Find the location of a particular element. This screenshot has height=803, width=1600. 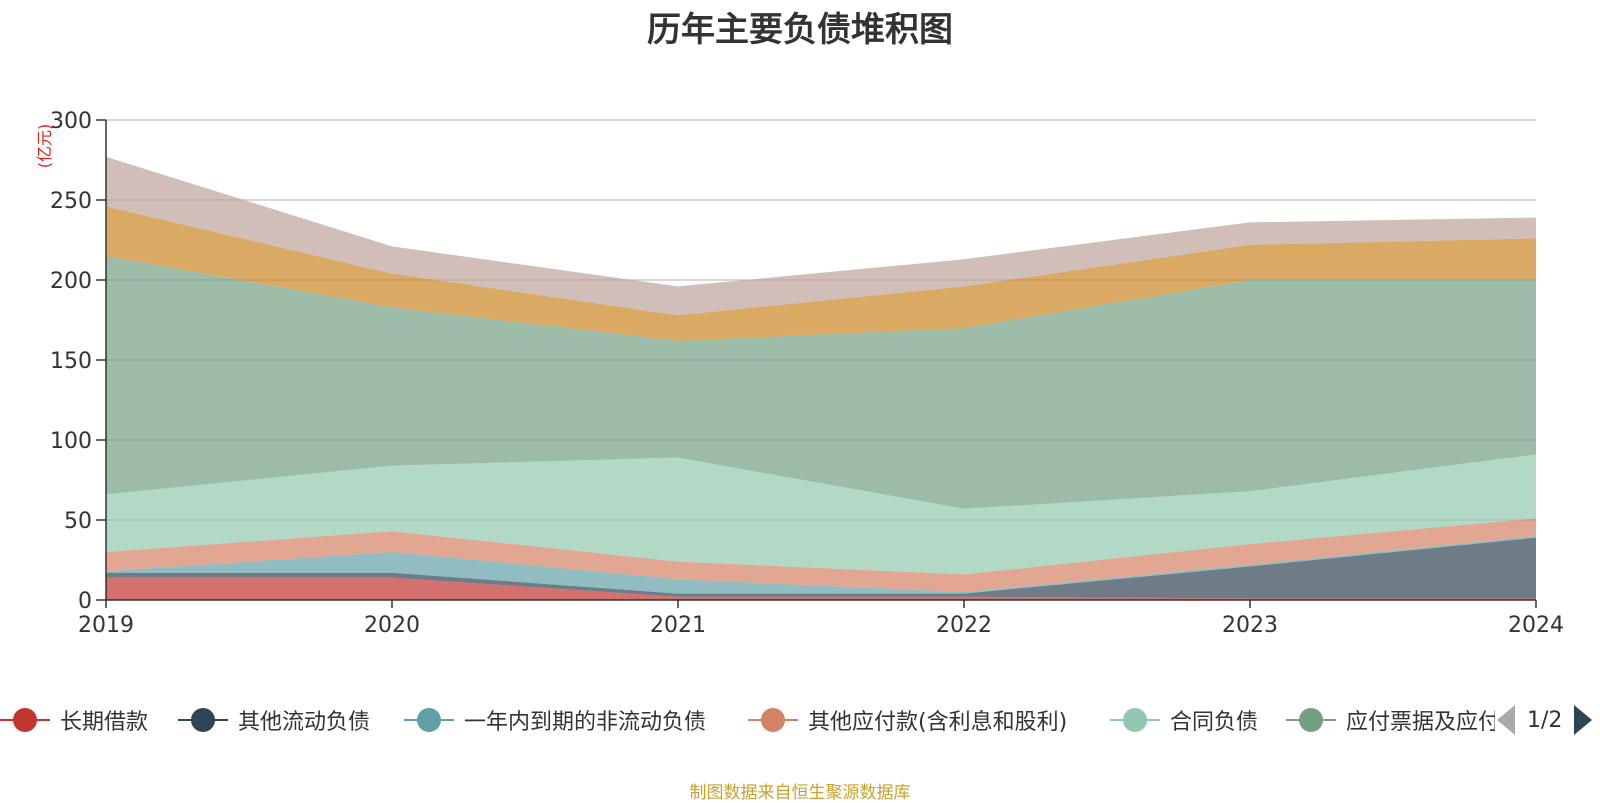

y-tick-label: 250 is located at coordinates (71, 201).